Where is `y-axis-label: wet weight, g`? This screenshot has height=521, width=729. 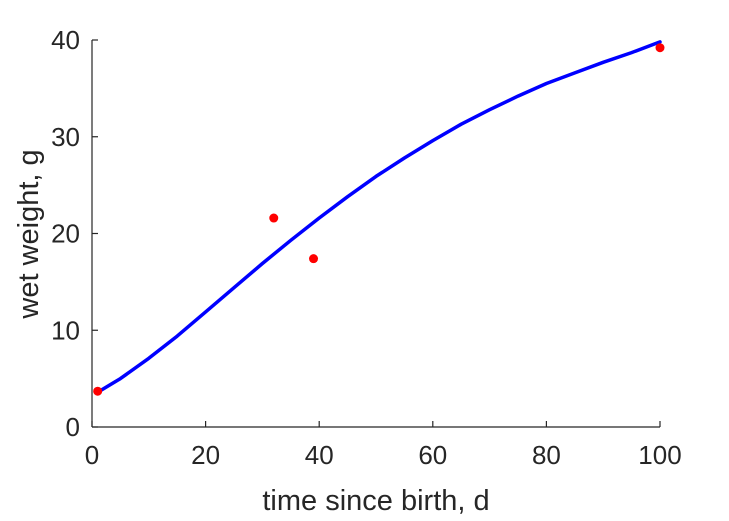 y-axis-label: wet weight, g is located at coordinates (29, 234).